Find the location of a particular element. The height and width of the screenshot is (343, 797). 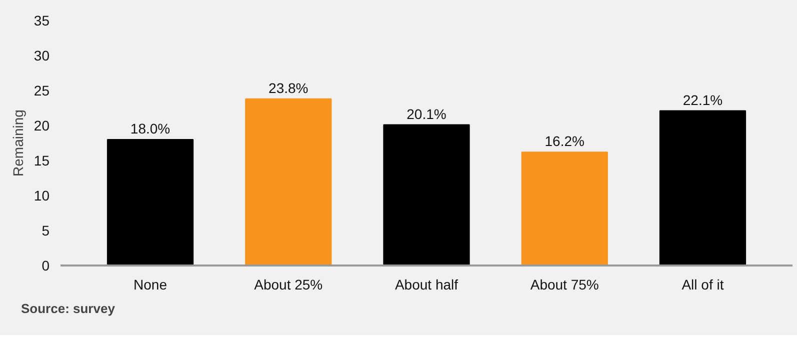

source-note: Source: survey is located at coordinates (68, 309).